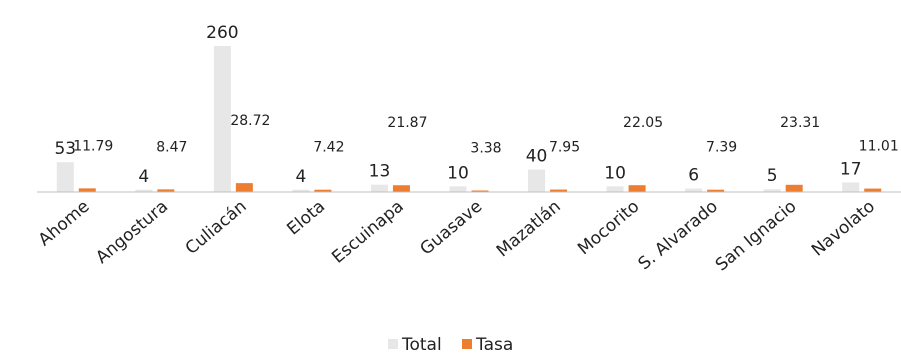 The height and width of the screenshot is (358, 901). What do you see at coordinates (693, 176) in the screenshot?
I see `data-label-total: 6` at bounding box center [693, 176].